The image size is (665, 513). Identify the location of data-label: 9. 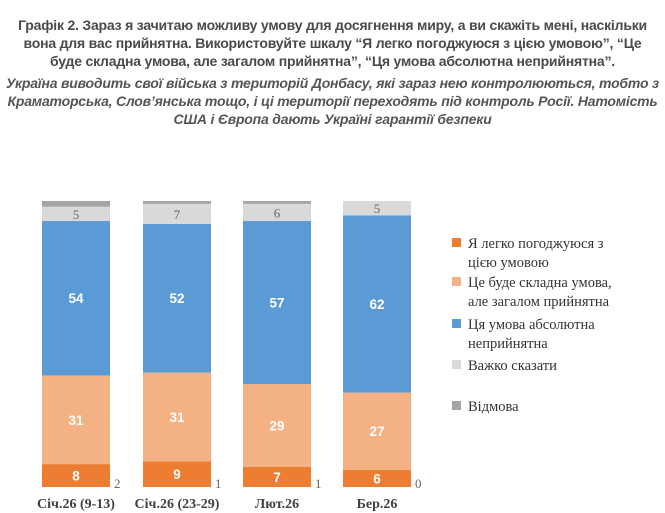
(177, 474).